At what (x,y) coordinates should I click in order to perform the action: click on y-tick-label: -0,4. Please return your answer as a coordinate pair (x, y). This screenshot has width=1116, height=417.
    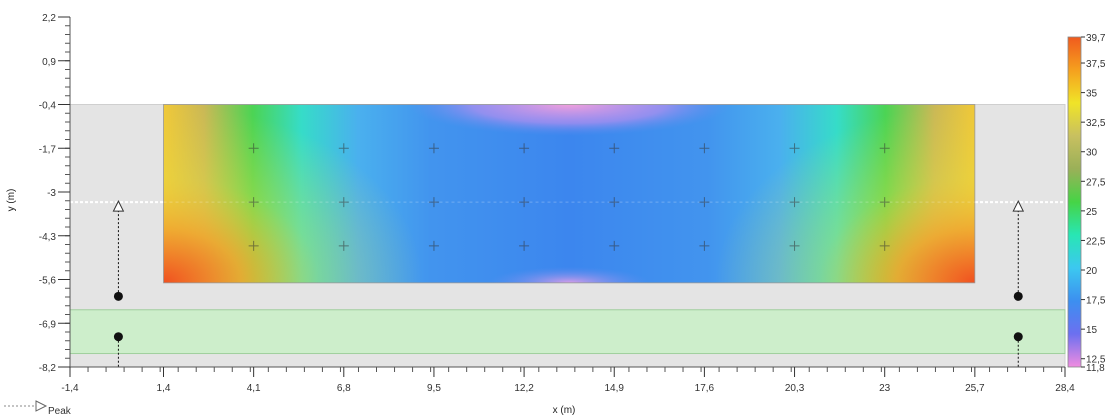
    Looking at the image, I should click on (48, 106).